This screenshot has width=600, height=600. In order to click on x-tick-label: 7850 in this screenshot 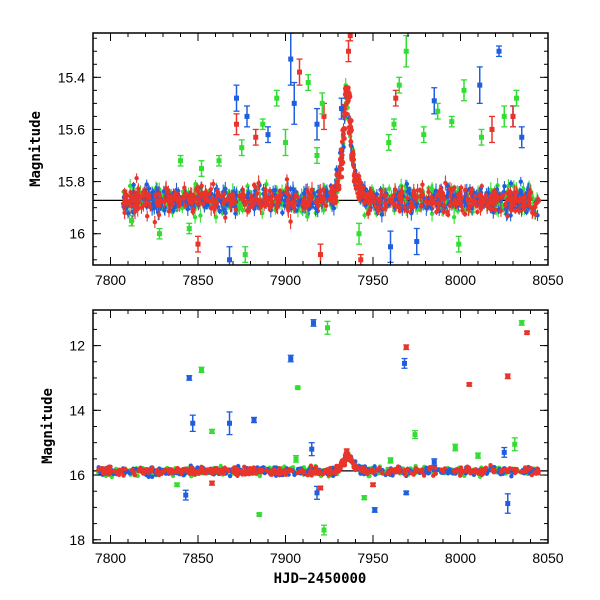, I will do `click(197, 280)`.